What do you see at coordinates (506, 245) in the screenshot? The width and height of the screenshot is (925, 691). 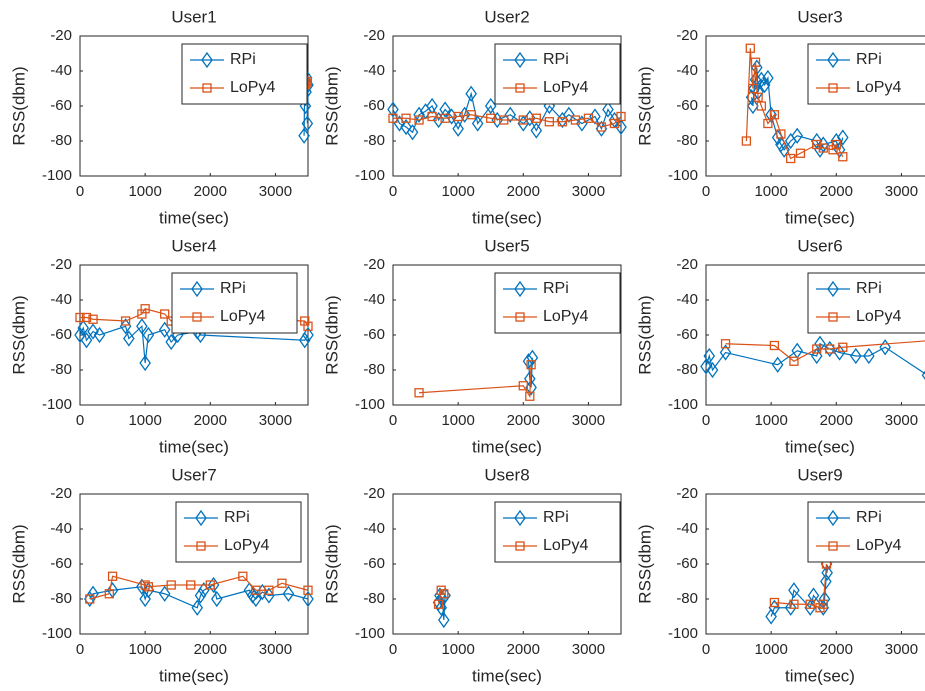 I see `chart-title: User5` at bounding box center [506, 245].